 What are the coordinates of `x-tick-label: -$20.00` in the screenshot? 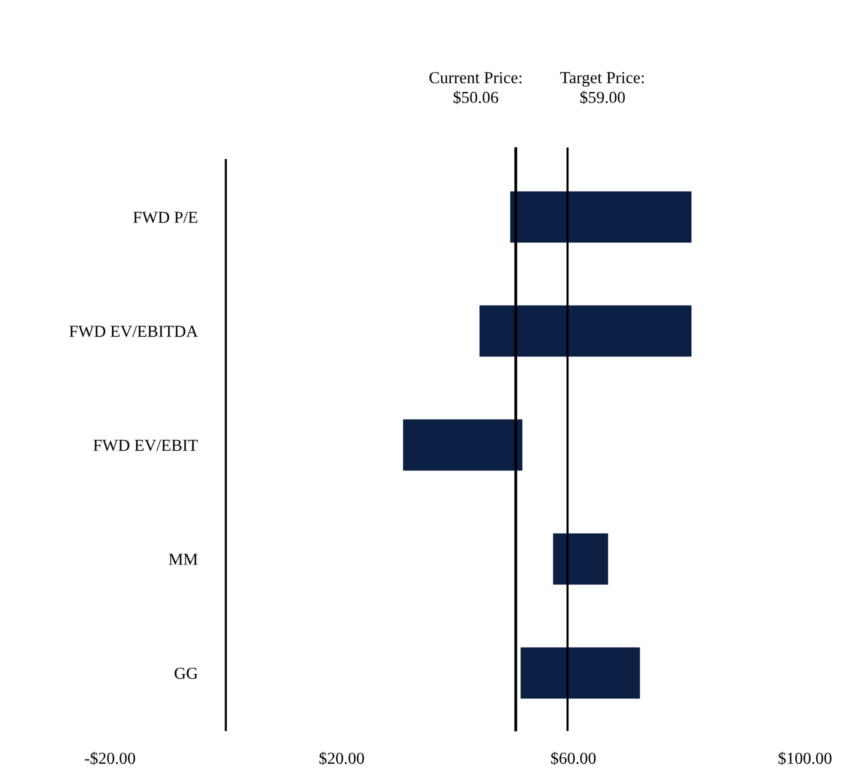 It's located at (110, 759).